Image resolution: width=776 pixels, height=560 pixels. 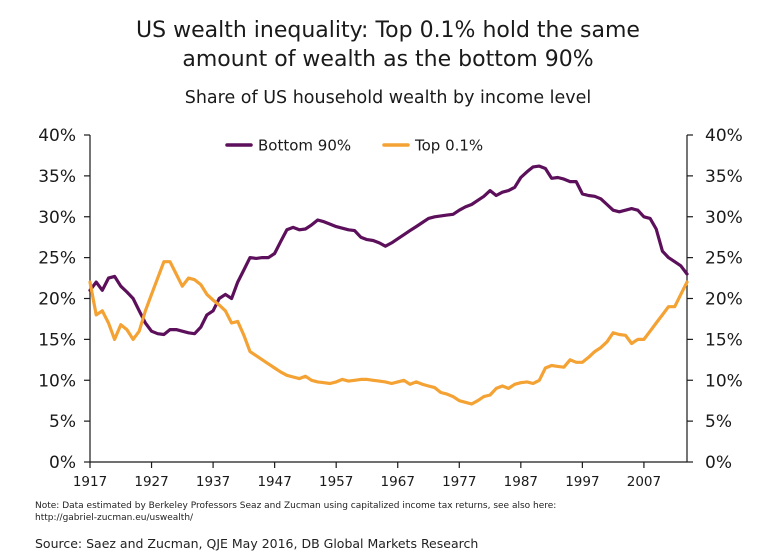 I want to click on y-tick-label-right: 35%, so click(x=724, y=177).